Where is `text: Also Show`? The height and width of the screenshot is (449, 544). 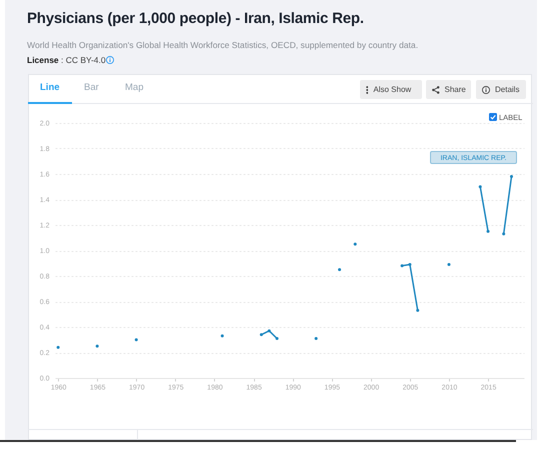
text: Also Show is located at coordinates (392, 89).